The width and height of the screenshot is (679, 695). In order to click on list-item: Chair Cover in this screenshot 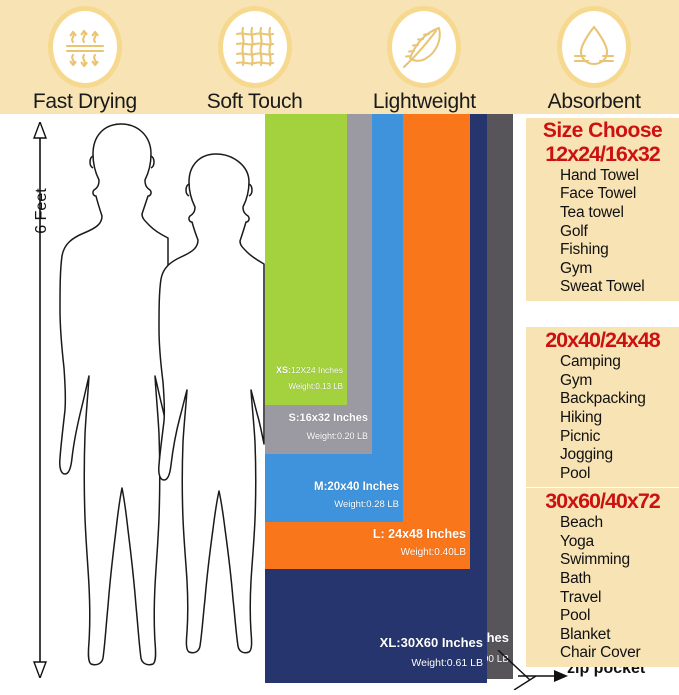, I will do `click(600, 653)`.